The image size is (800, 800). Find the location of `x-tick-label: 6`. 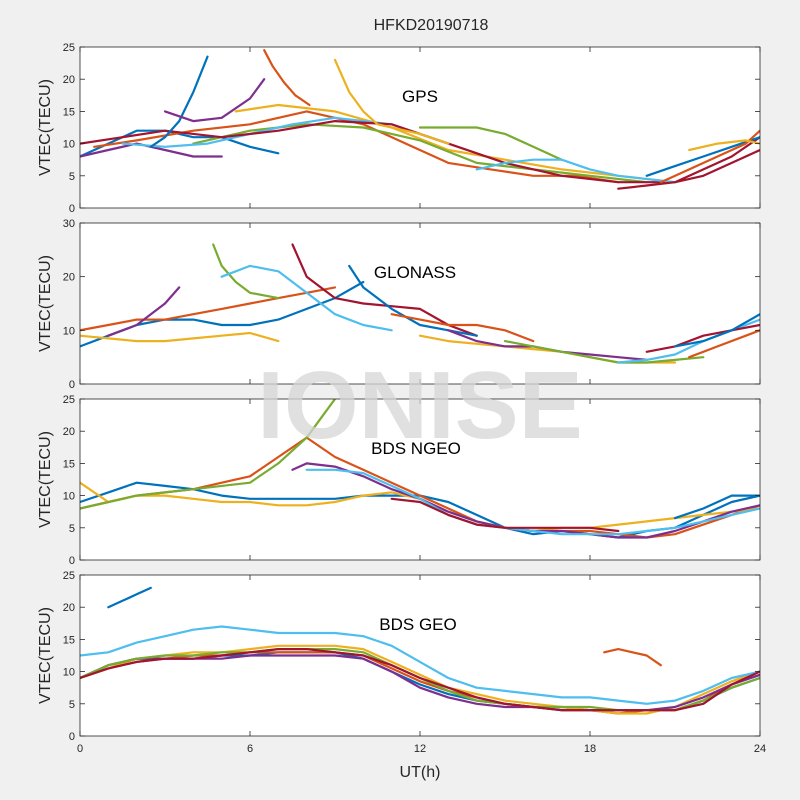

x-tick-label: 6 is located at coordinates (250, 749).